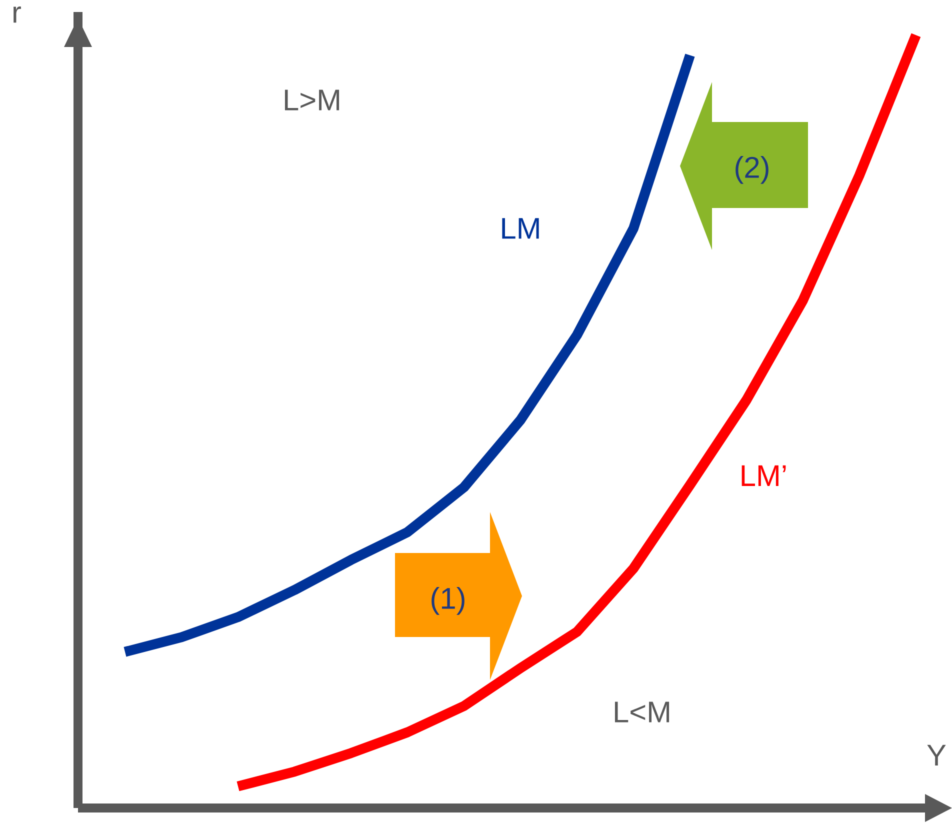 The width and height of the screenshot is (952, 831). Describe the element at coordinates (752, 170) in the screenshot. I see `annotation: (2)` at that location.